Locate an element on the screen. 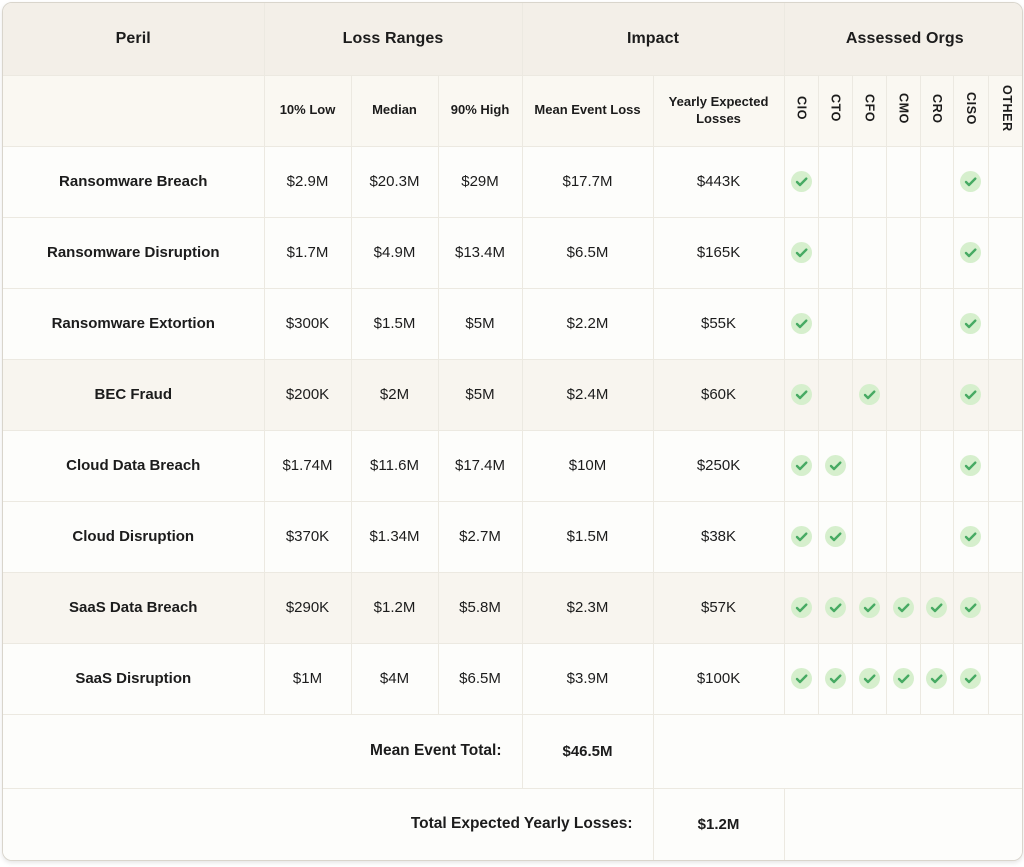  table-row: BEC Fraud $200K $2M $5M $2.4M $60K is located at coordinates (512, 394).